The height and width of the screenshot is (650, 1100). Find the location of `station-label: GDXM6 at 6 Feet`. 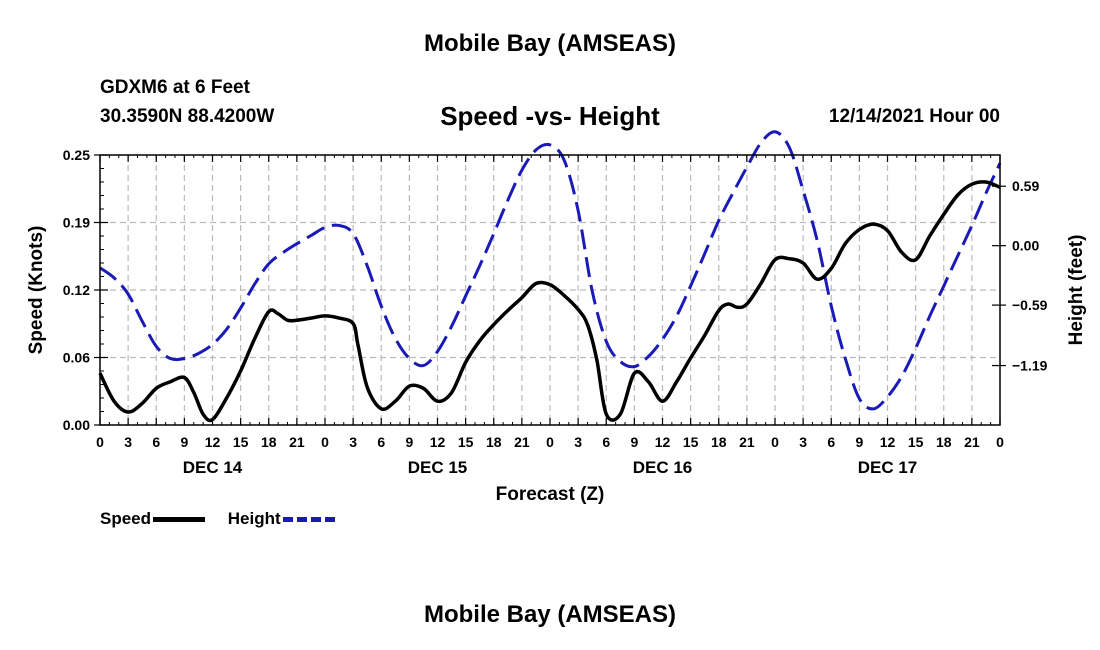

station-label: GDXM6 at 6 Feet is located at coordinates (175, 87).